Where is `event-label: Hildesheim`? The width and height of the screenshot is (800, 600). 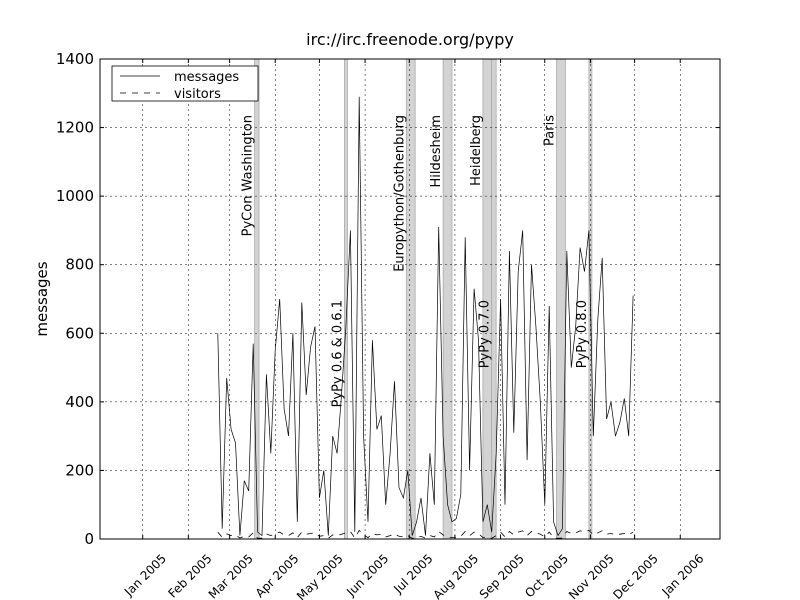 event-label: Hildesheim is located at coordinates (436, 151).